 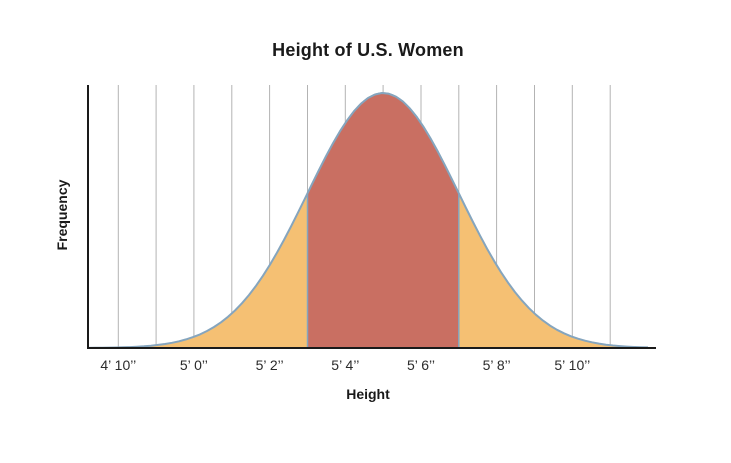 I want to click on x-tick-label: 5’ 0’’, so click(x=193, y=365).